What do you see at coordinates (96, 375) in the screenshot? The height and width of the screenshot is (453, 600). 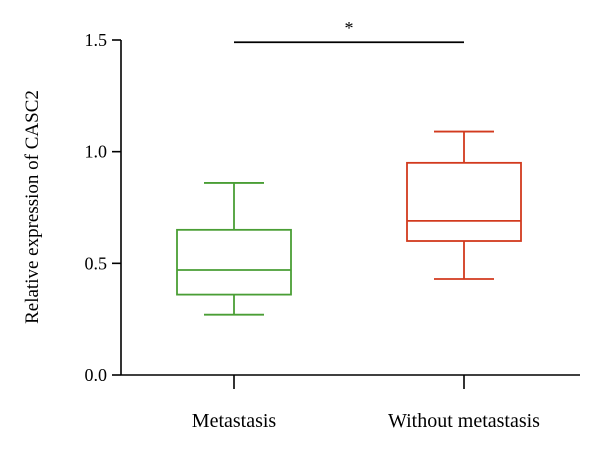 I see `y-tick-label: 0.0` at bounding box center [96, 375].